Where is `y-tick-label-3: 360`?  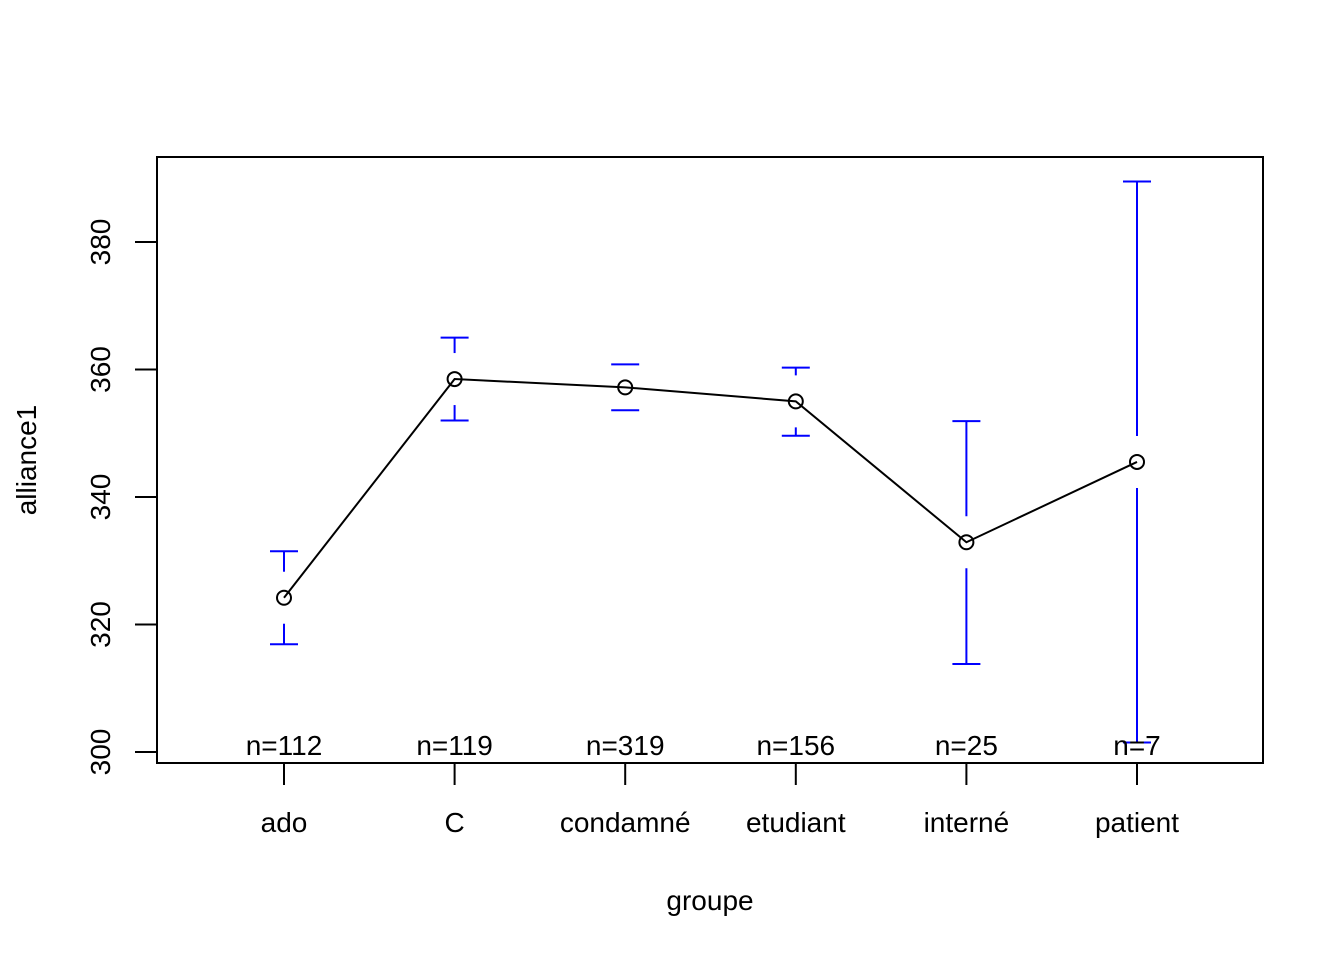
y-tick-label-3: 360 is located at coordinates (100, 369).